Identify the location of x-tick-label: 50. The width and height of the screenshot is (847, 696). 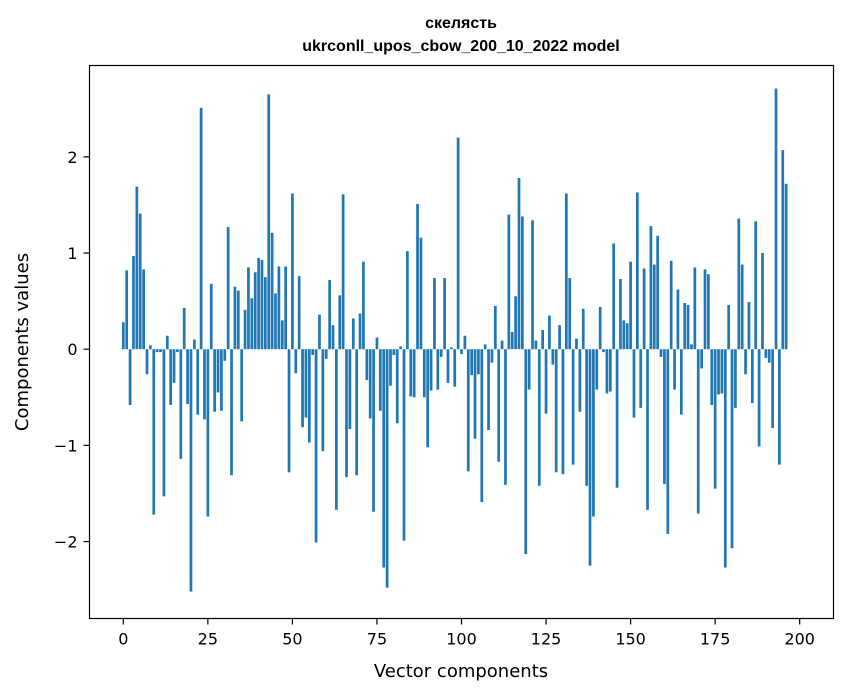
(292, 639).